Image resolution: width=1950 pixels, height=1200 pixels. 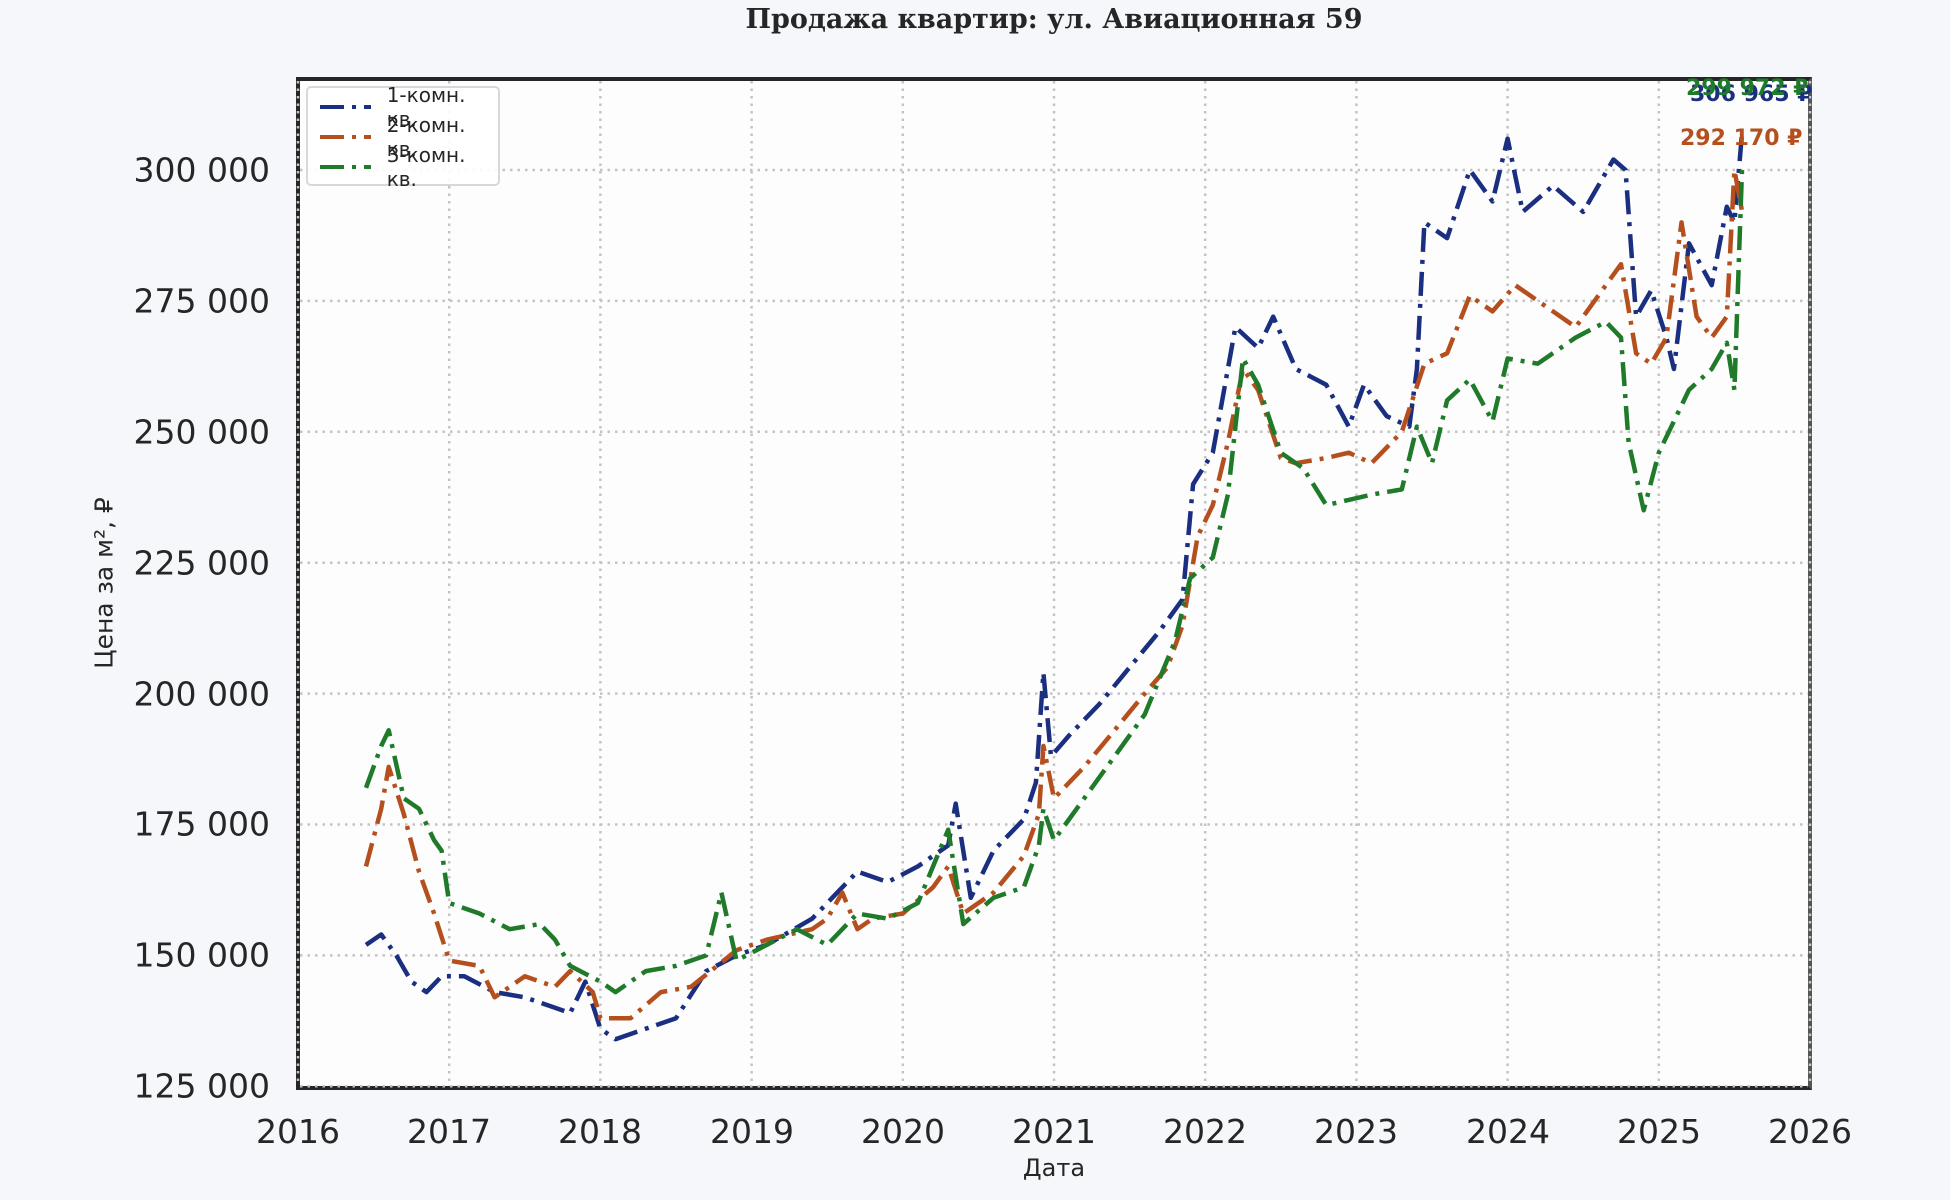 What do you see at coordinates (1054, 1168) in the screenshot?
I see `x-axis-label: Дата` at bounding box center [1054, 1168].